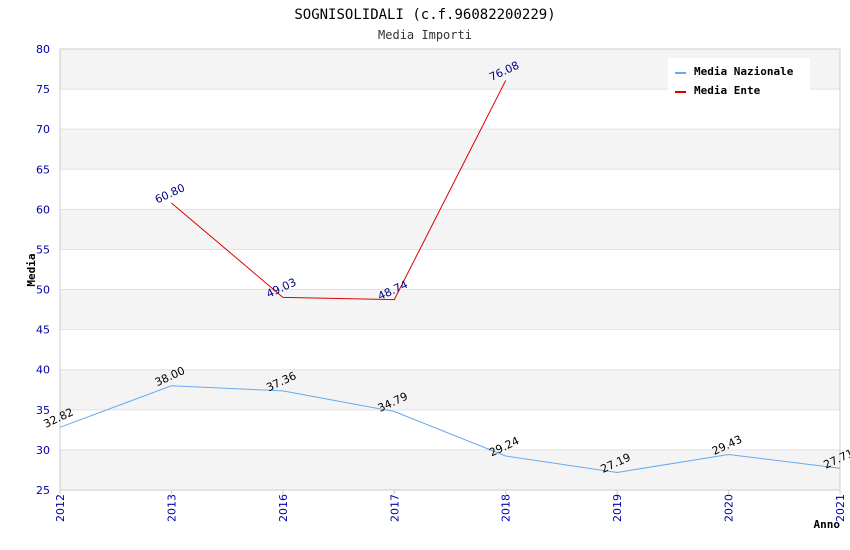 The image size is (850, 550). I want to click on y-tick-label: 50, so click(43, 290).